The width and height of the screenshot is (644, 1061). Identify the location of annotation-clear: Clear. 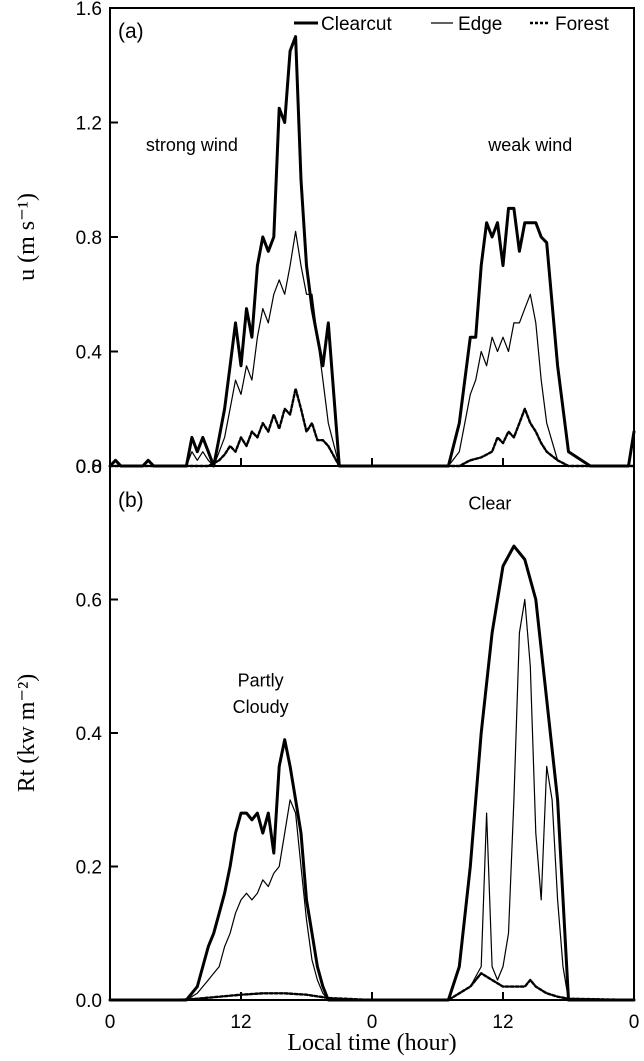
(489, 503).